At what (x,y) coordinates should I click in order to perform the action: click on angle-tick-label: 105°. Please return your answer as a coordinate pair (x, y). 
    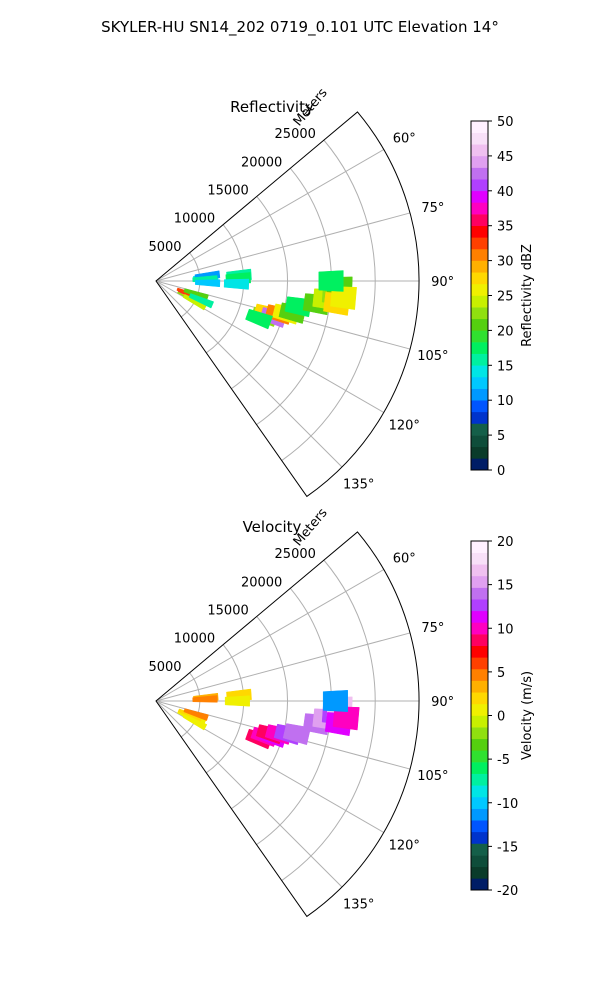
    Looking at the image, I should click on (432, 776).